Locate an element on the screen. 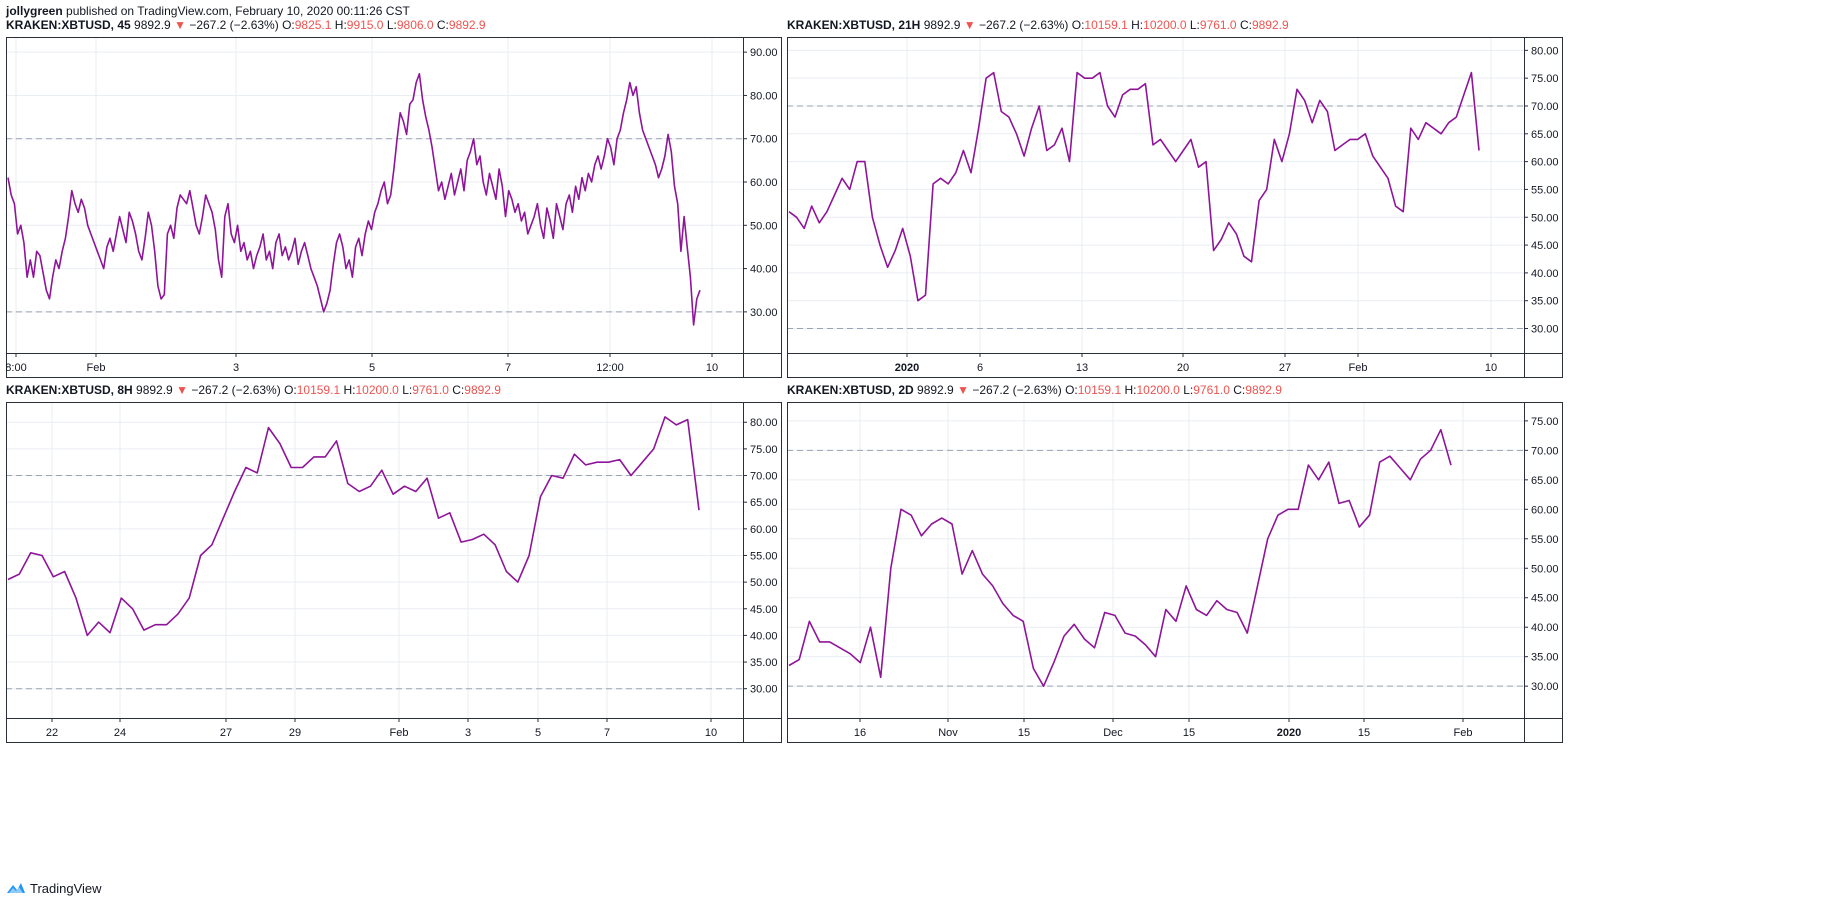 This screenshot has width=1833, height=905. x-tick-label: 5 is located at coordinates (372, 368).